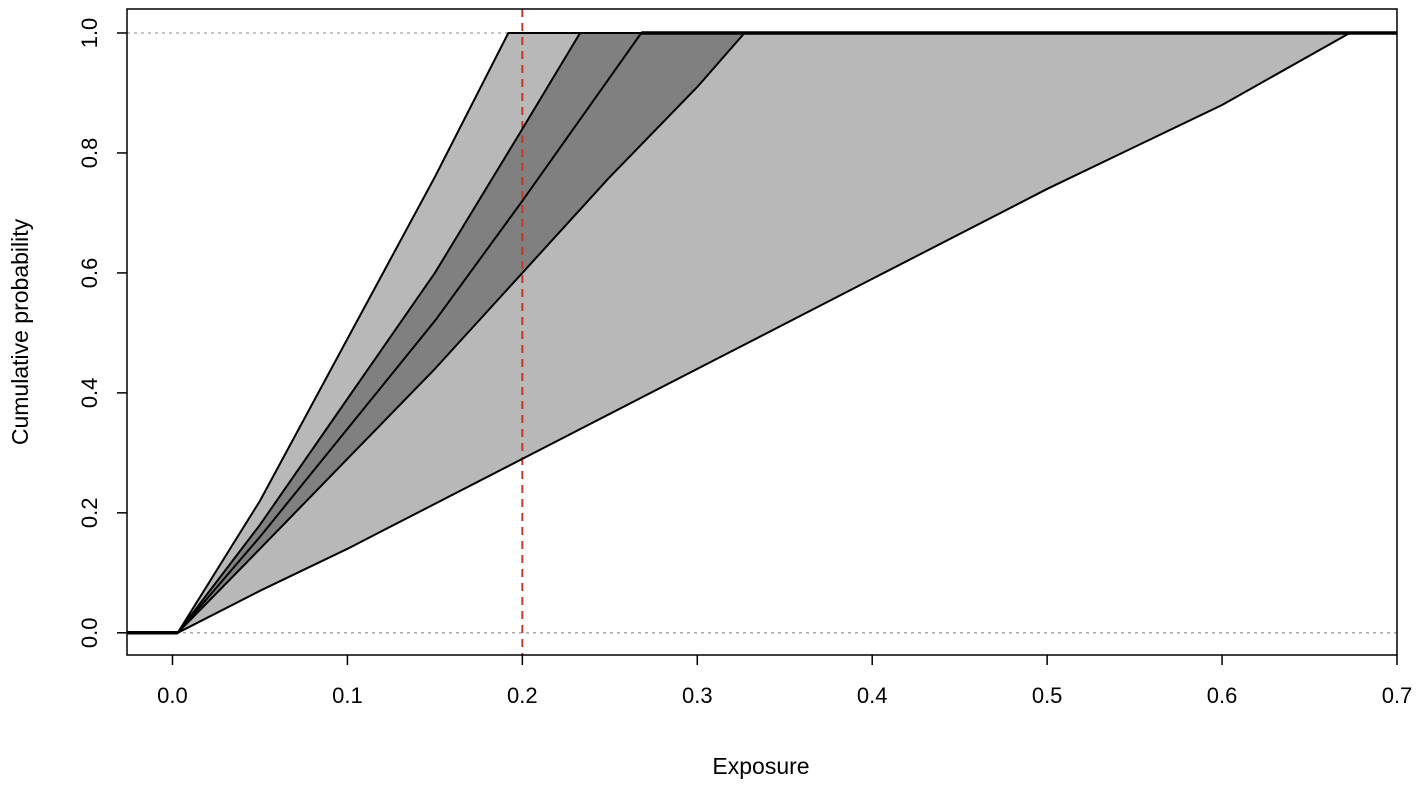 The image size is (1417, 786). I want to click on y-tick-label: 0.2, so click(89, 513).